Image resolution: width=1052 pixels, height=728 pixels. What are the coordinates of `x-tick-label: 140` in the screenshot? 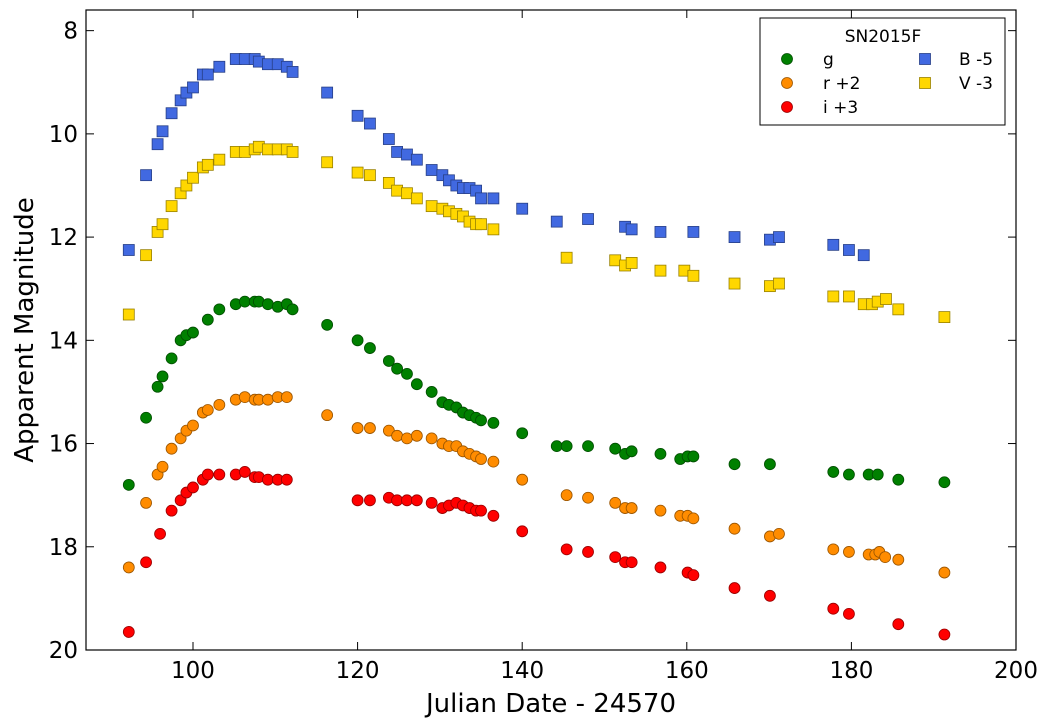 It's located at (522, 671).